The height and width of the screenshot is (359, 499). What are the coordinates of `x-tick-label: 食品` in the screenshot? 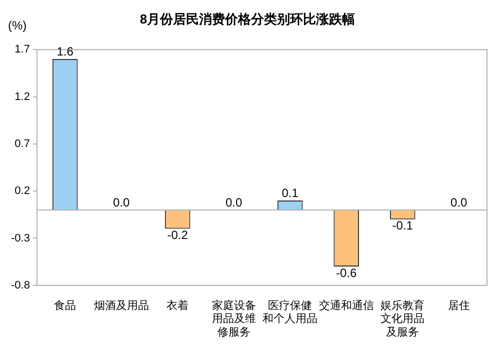 It's located at (65, 306).